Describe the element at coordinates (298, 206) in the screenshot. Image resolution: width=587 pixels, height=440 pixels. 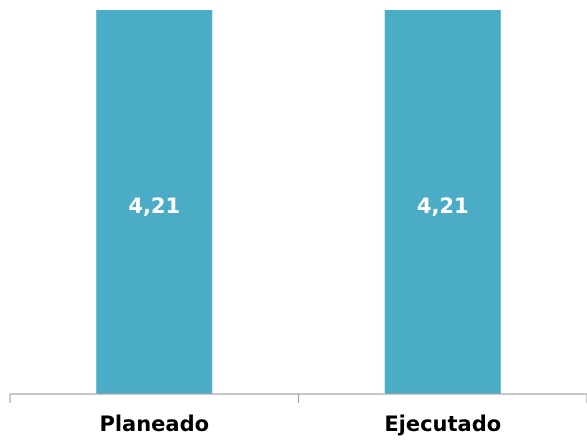
I see `data-labels-group: 4,21 4,21` at that location.